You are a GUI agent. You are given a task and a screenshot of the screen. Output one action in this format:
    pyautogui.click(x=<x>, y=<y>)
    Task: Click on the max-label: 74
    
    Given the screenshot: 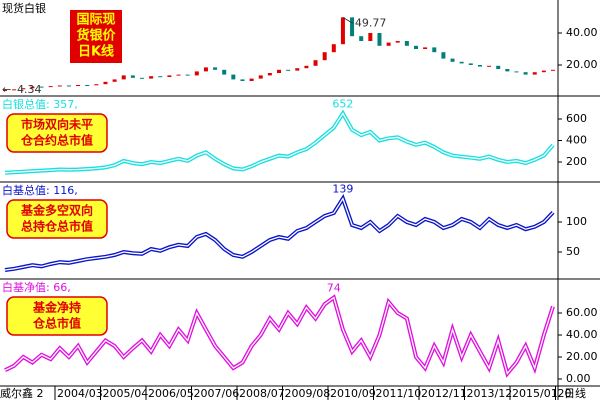 What is the action you would take?
    pyautogui.click(x=334, y=288)
    